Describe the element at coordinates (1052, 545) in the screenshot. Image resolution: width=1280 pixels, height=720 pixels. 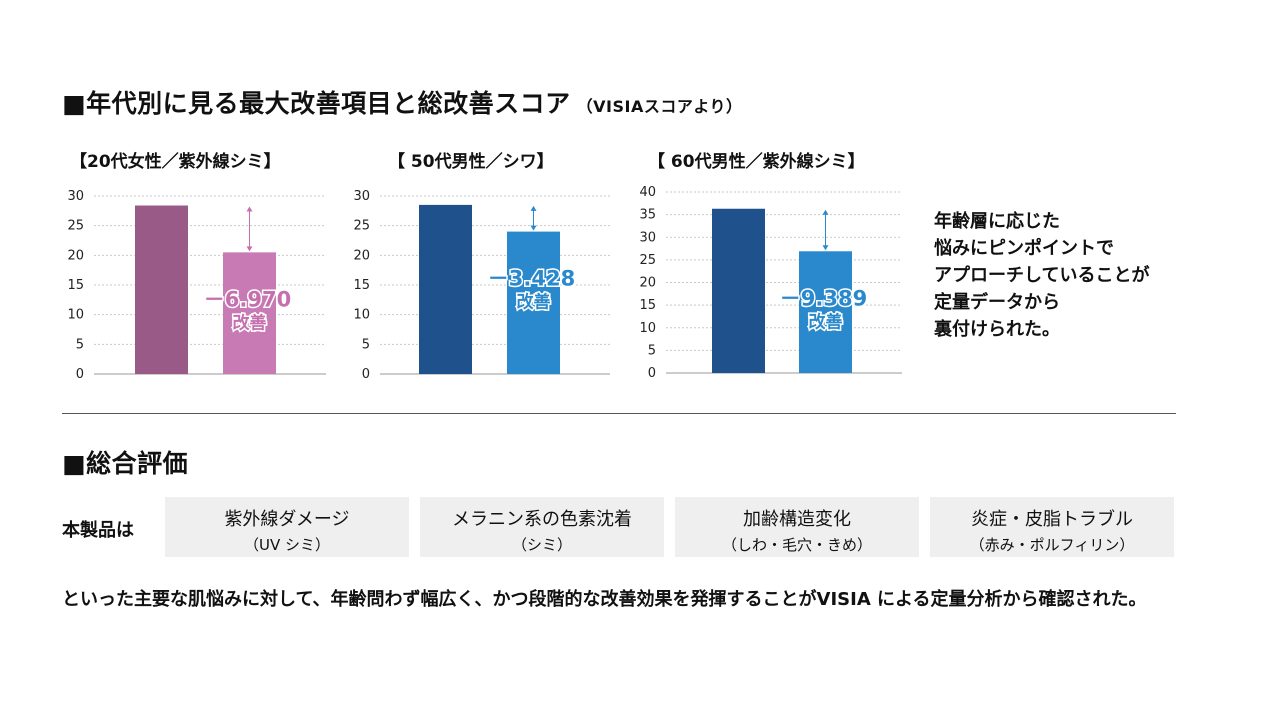
I see `eval-item-detail: （赤み・ポルフィリン）` at that location.